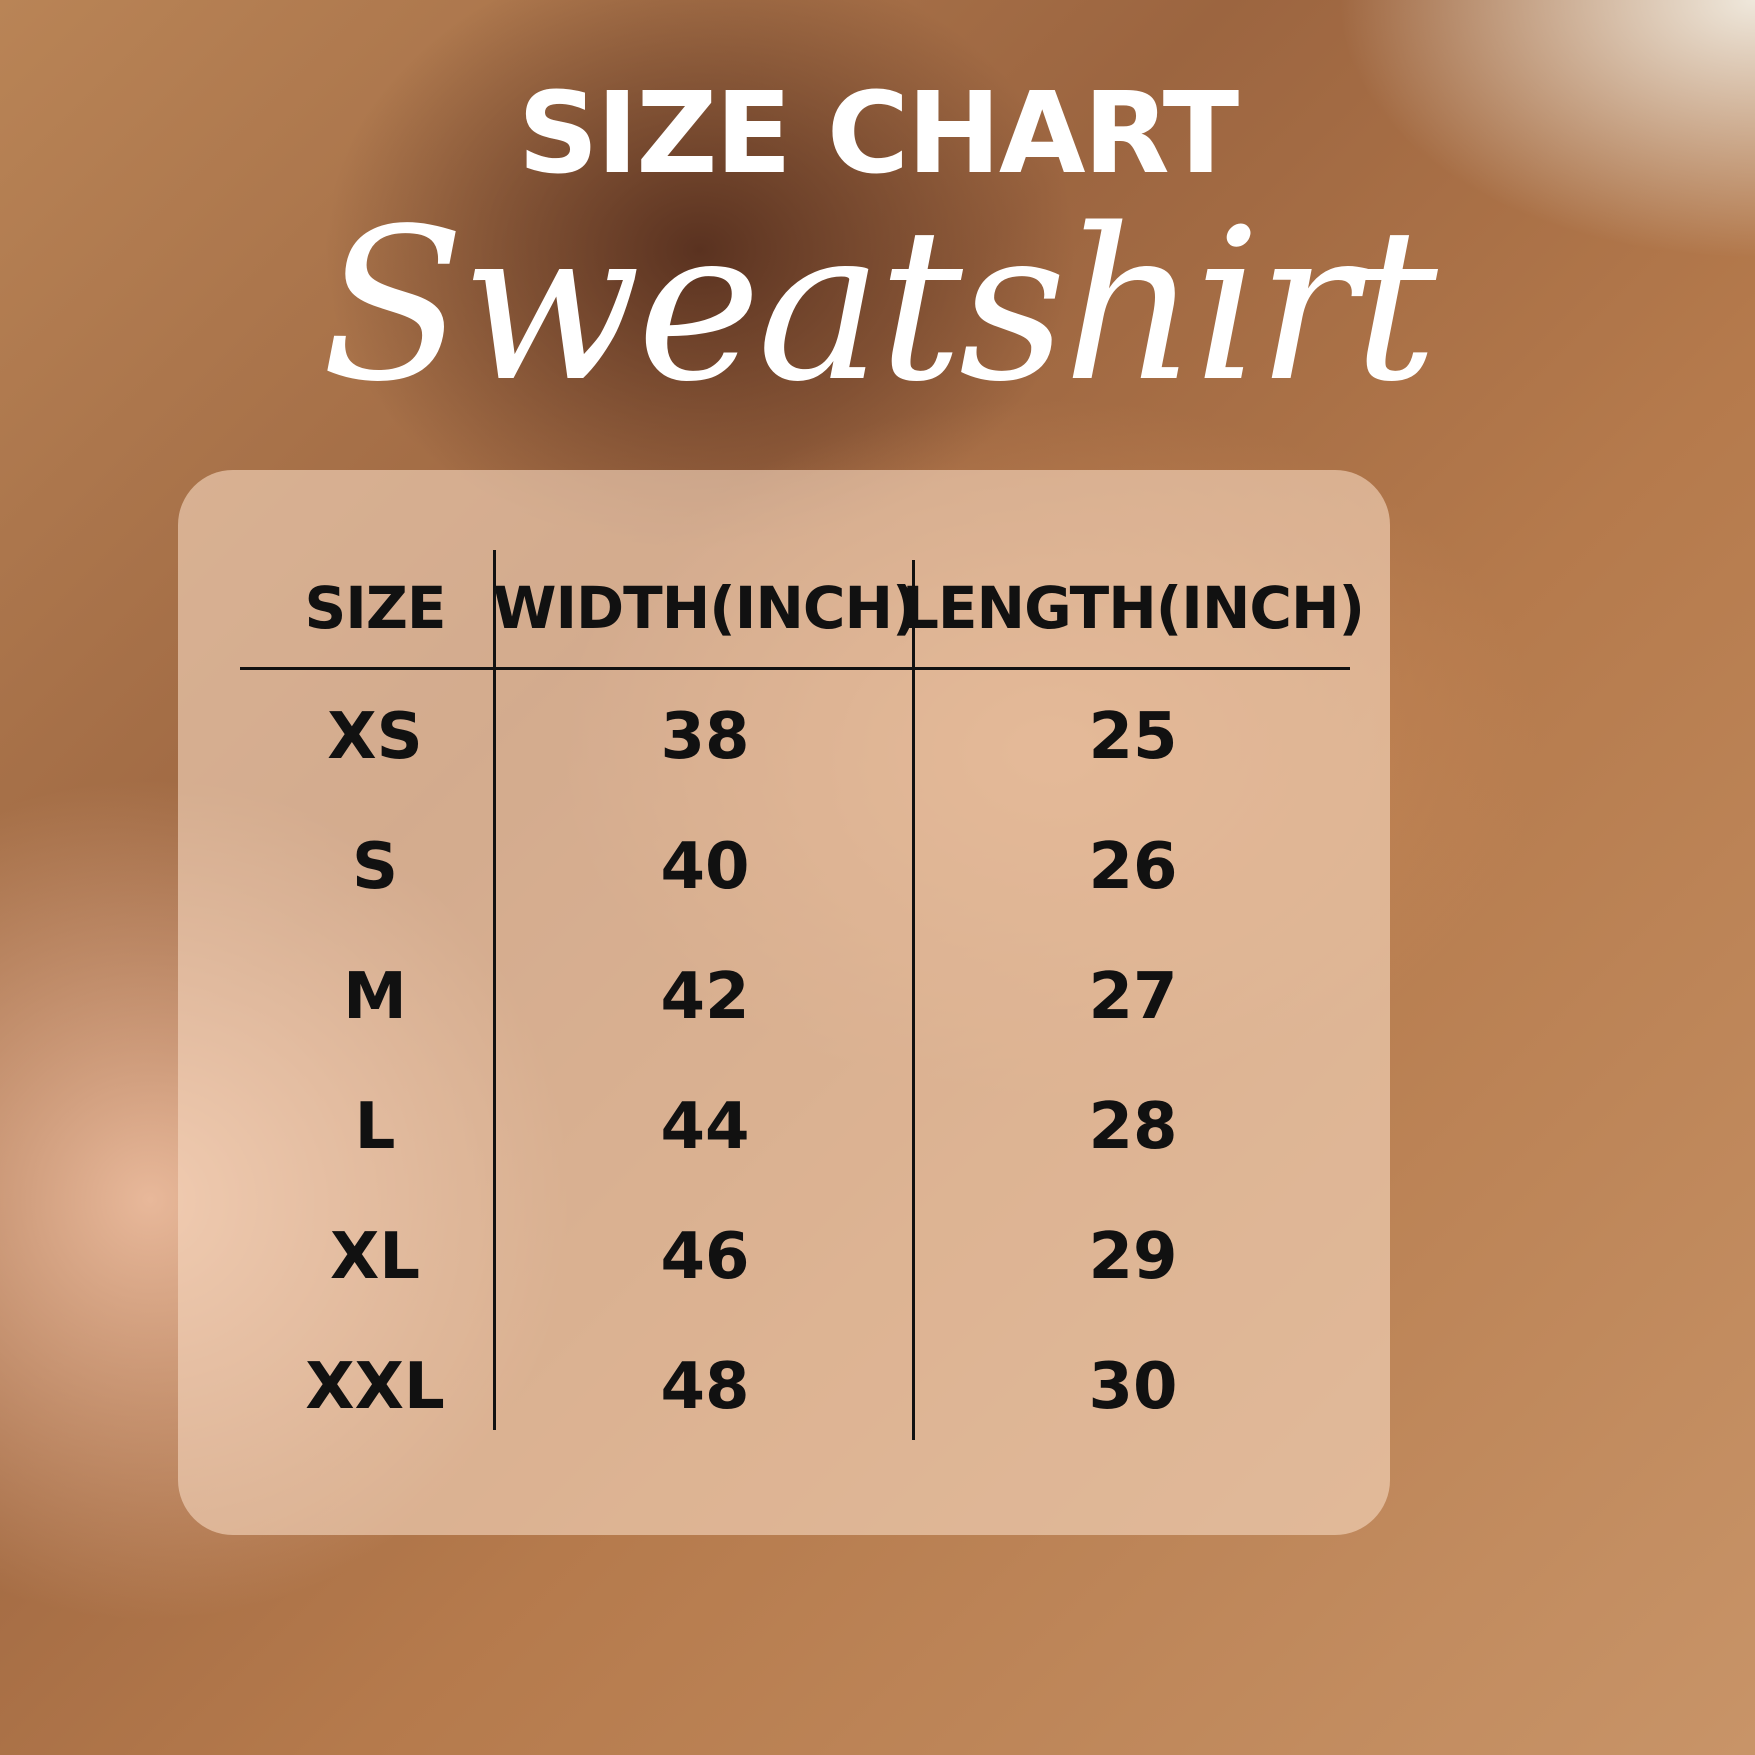  I want to click on table-cell: 38, so click(705, 737).